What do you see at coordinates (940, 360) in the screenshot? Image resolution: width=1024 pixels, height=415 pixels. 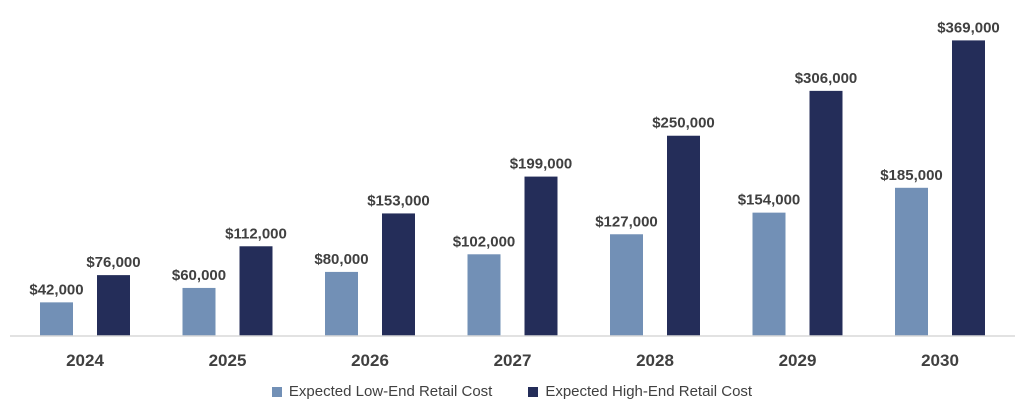 I see `x-tick-label-2030: 2030` at bounding box center [940, 360].